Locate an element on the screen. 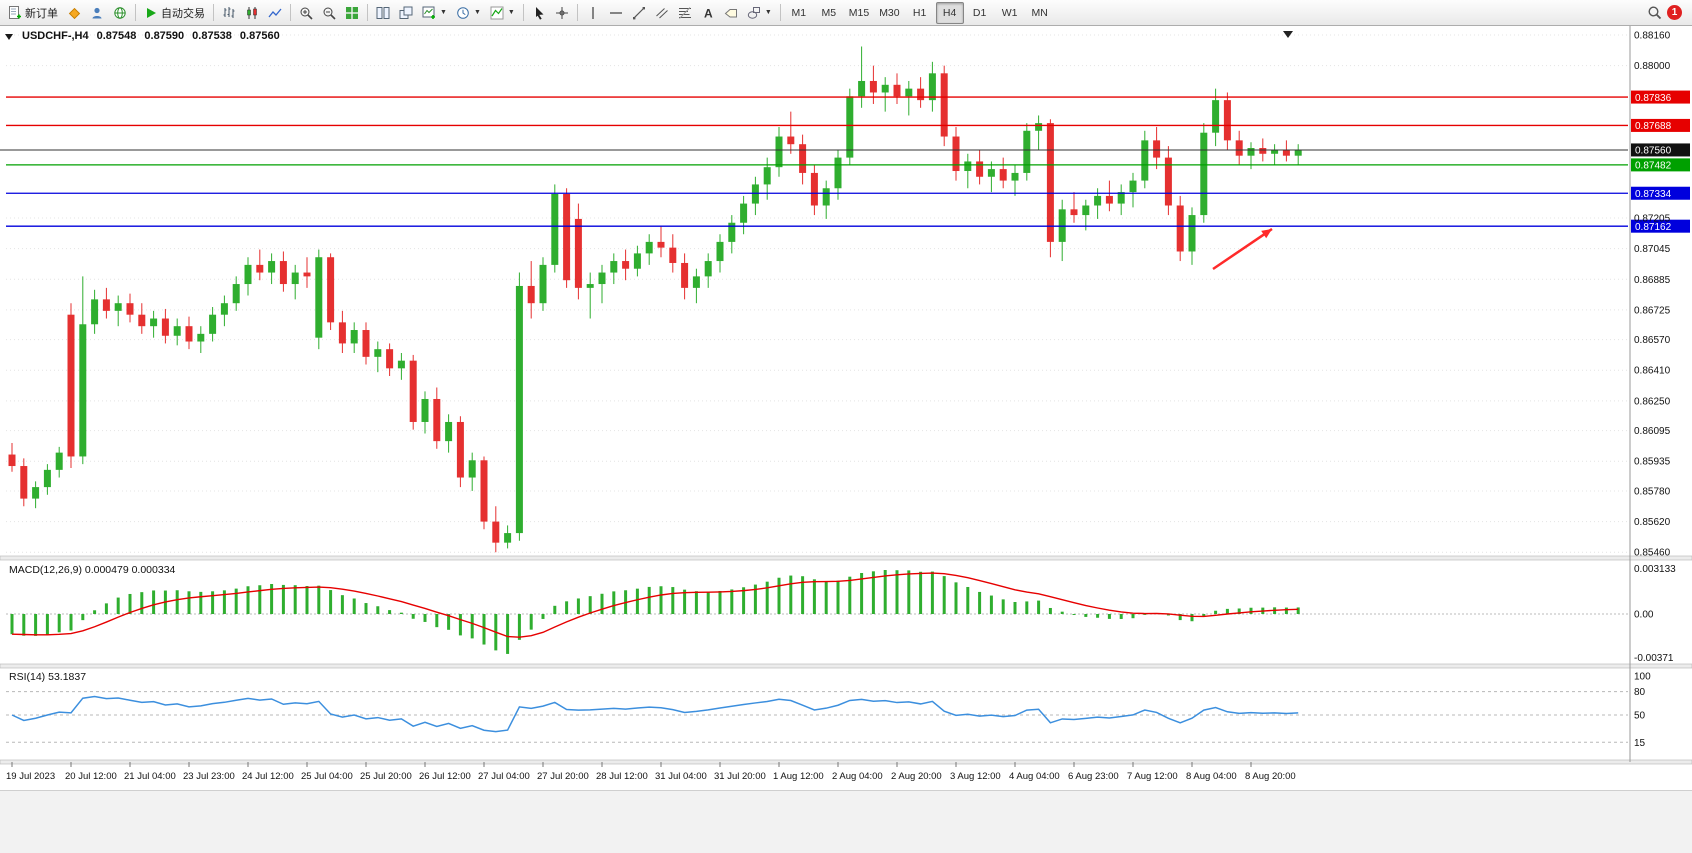  time-axis-label: 19 Jul 2023 is located at coordinates (30, 776).